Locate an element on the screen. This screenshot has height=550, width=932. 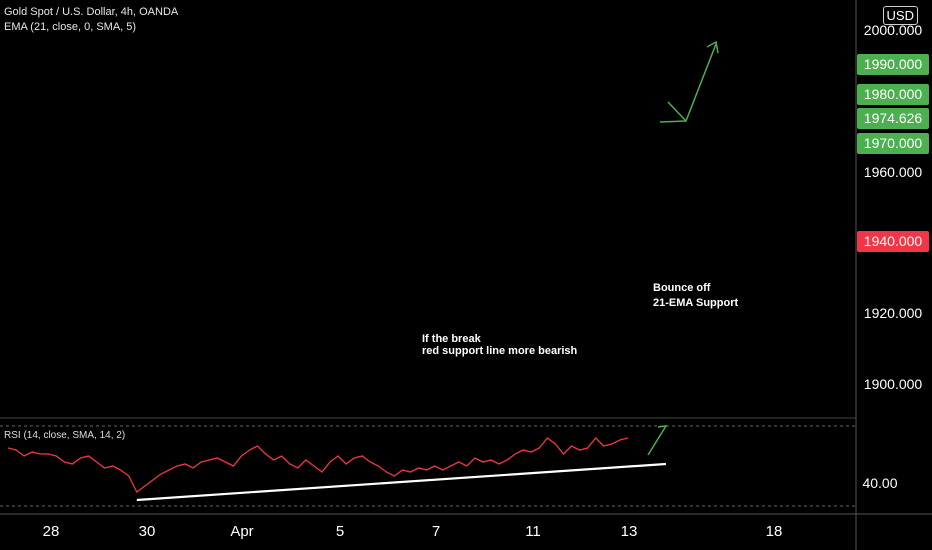
projection-left is located at coordinates (677, 111).